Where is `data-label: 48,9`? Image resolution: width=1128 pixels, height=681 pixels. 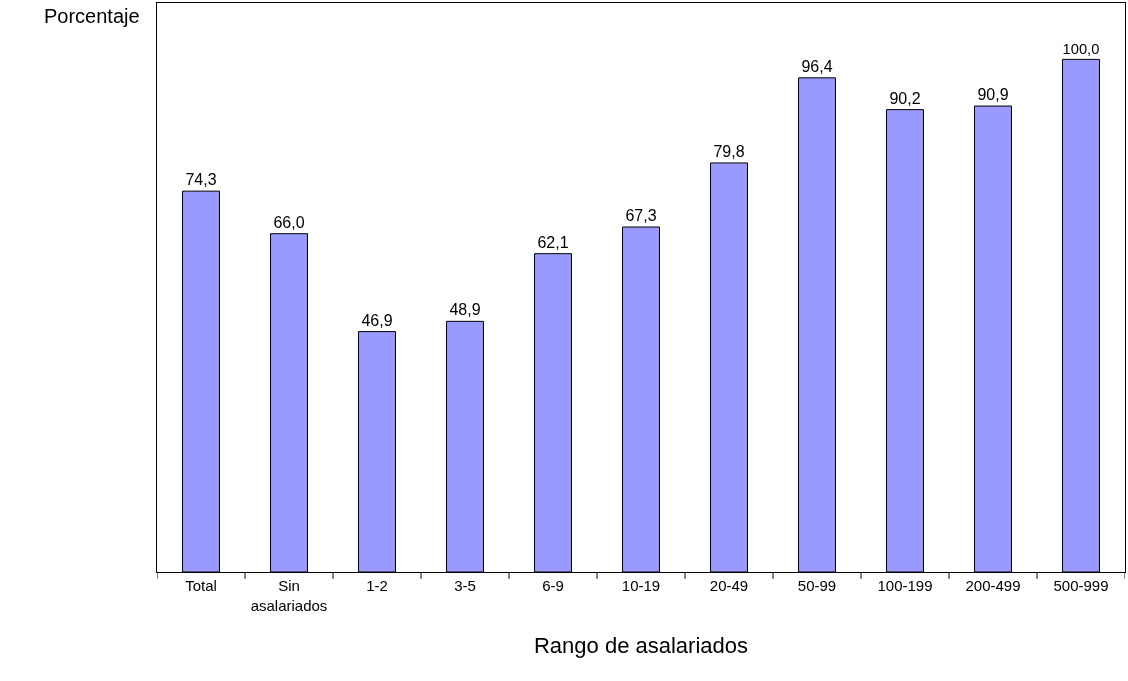
data-label: 48,9 is located at coordinates (465, 310).